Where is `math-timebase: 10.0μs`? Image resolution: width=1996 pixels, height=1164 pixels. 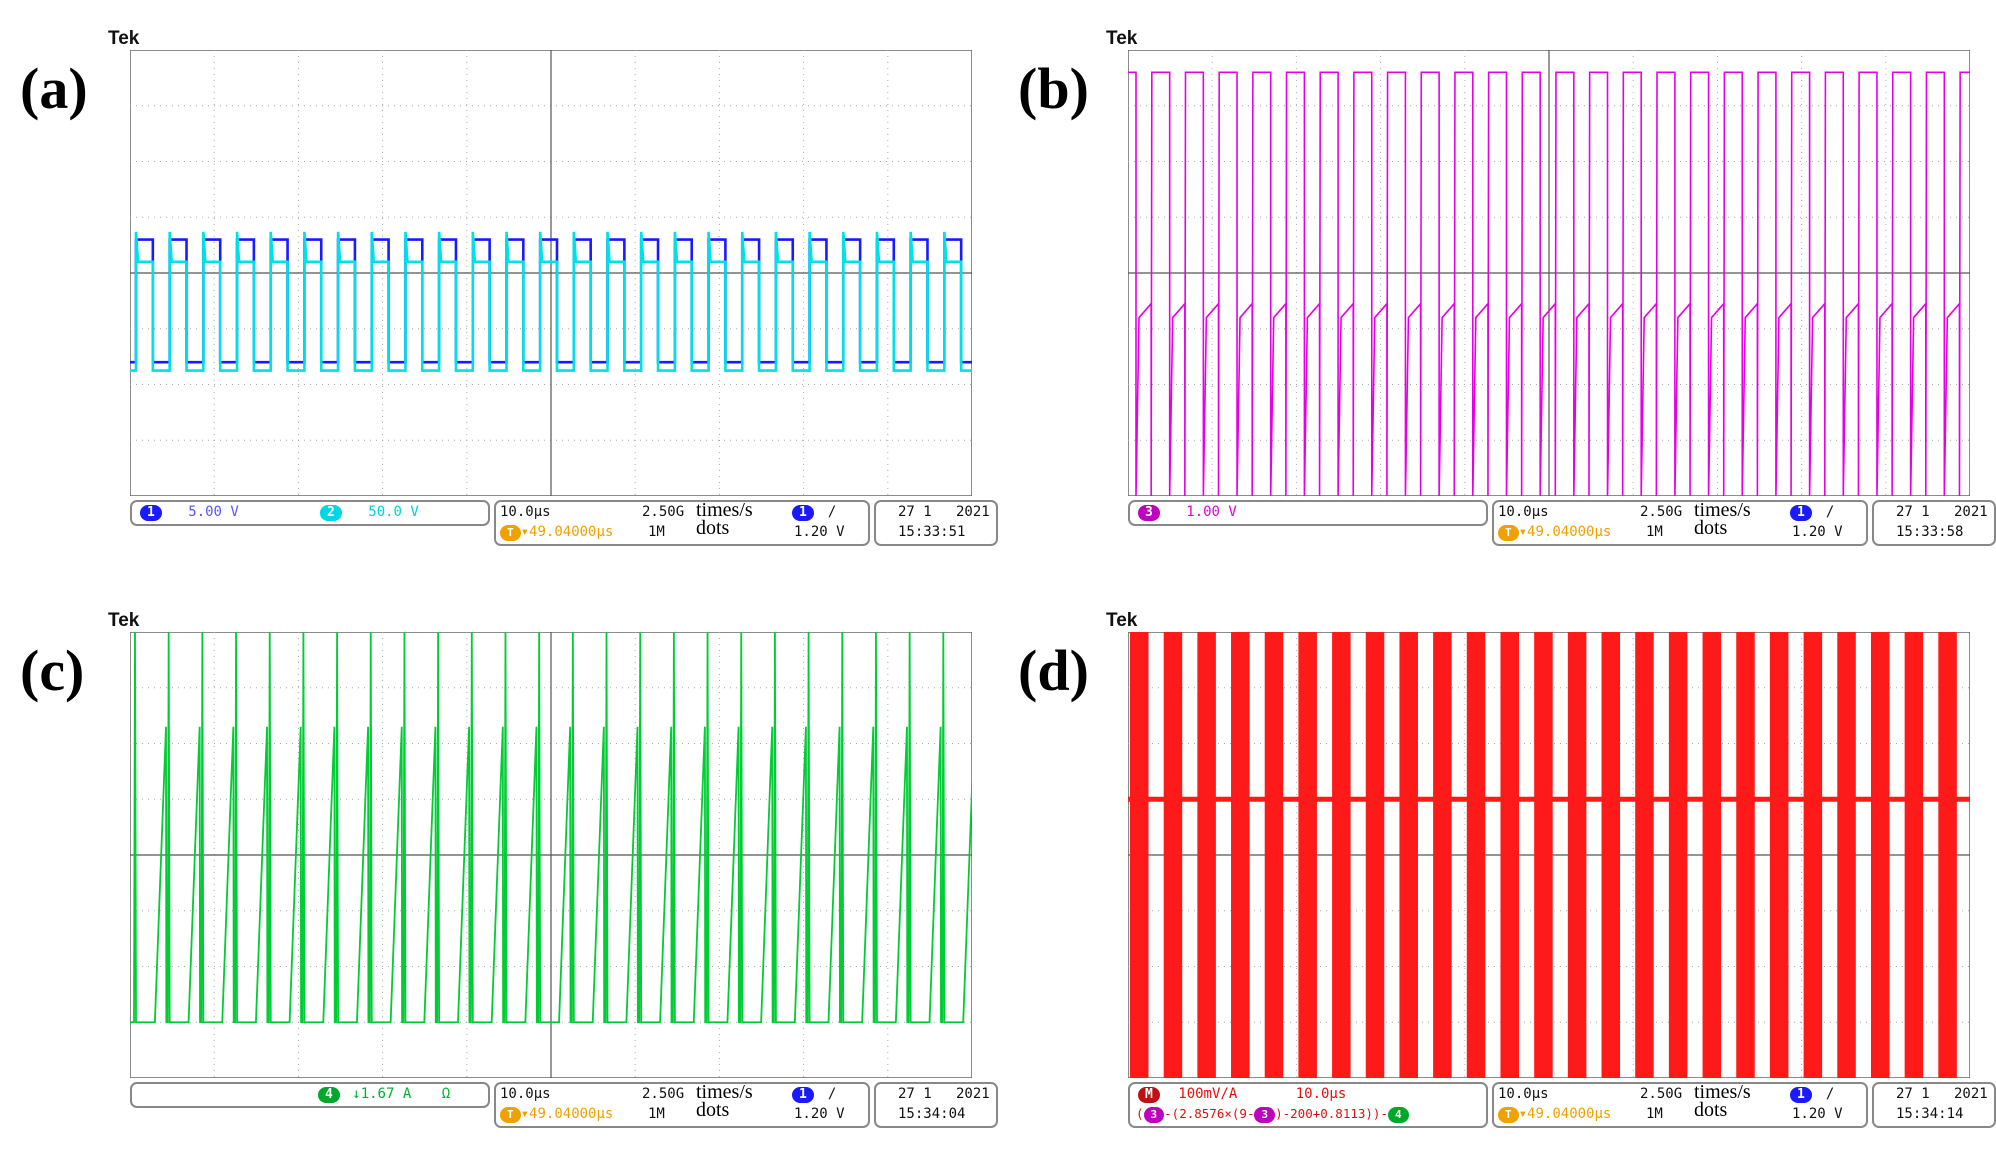
math-timebase: 10.0μs is located at coordinates (1321, 1094).